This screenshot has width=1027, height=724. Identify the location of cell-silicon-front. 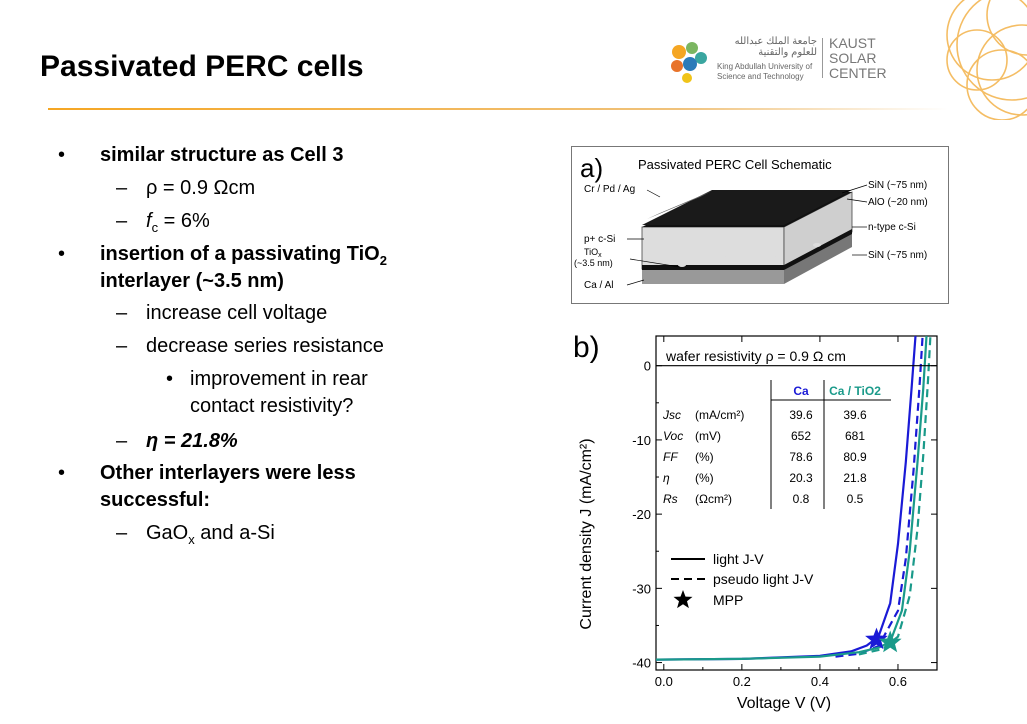
(713, 248).